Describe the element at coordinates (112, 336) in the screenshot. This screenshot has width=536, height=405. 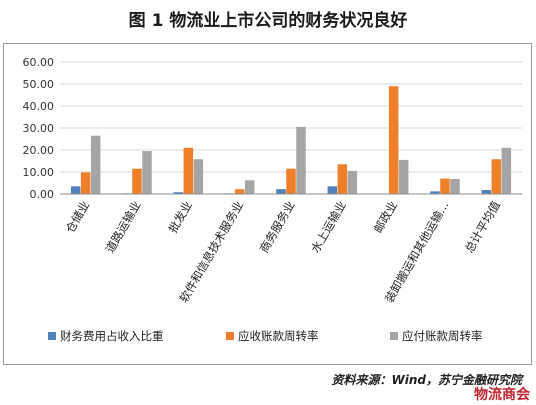
I see `legend-label: 财务费用占收入比重` at that location.